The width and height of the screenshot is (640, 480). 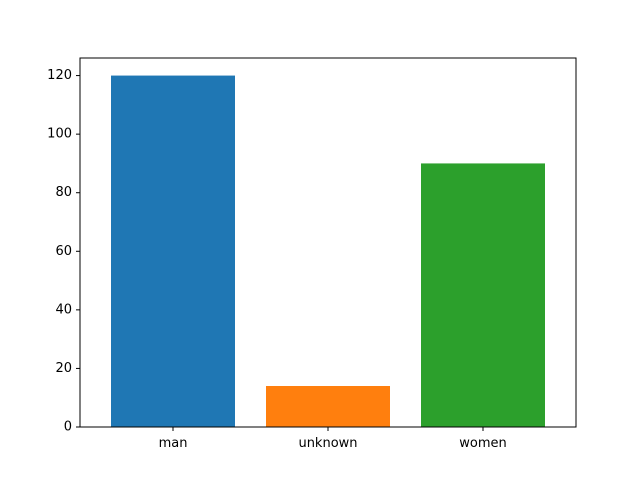 What do you see at coordinates (173, 251) in the screenshot?
I see `bar-man` at bounding box center [173, 251].